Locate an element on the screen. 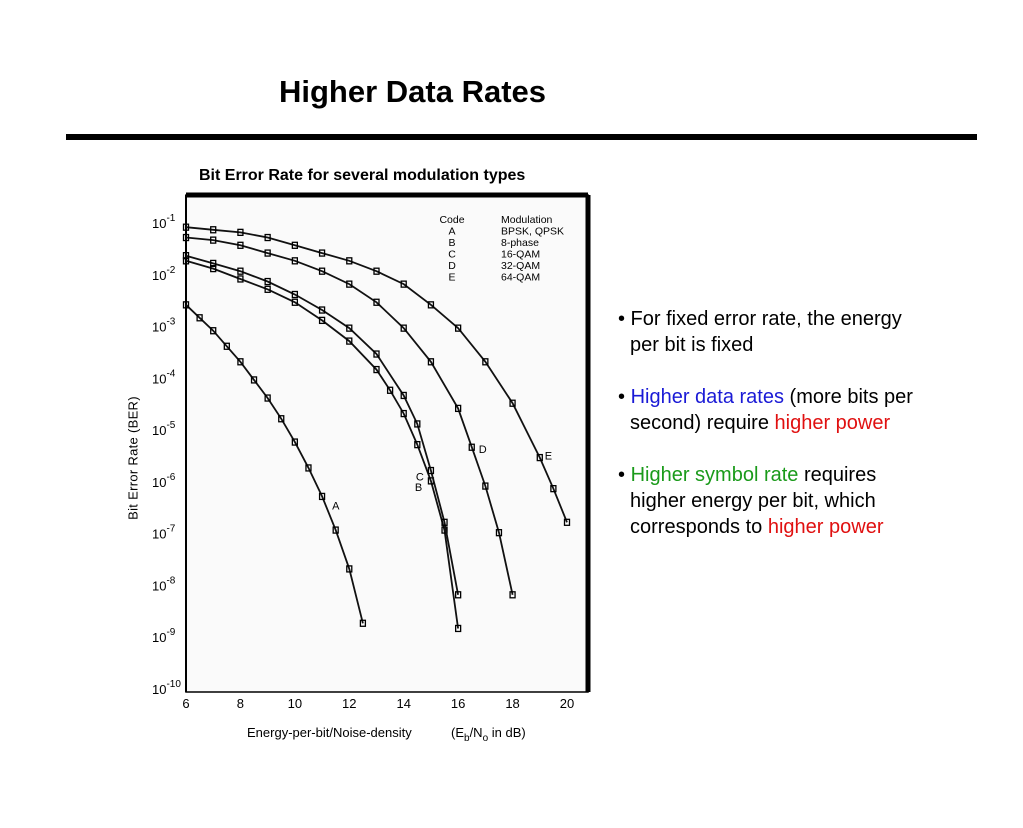  series-line-b is located at coordinates (322, 444).